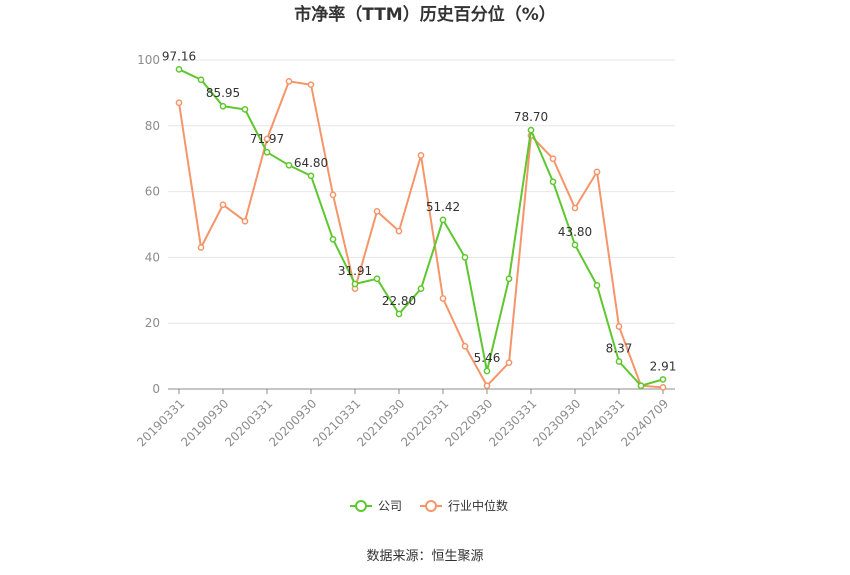 Image resolution: width=850 pixels, height=575 pixels. Describe the element at coordinates (478, 505) in the screenshot. I see `legend-label: 行业中位数` at that location.